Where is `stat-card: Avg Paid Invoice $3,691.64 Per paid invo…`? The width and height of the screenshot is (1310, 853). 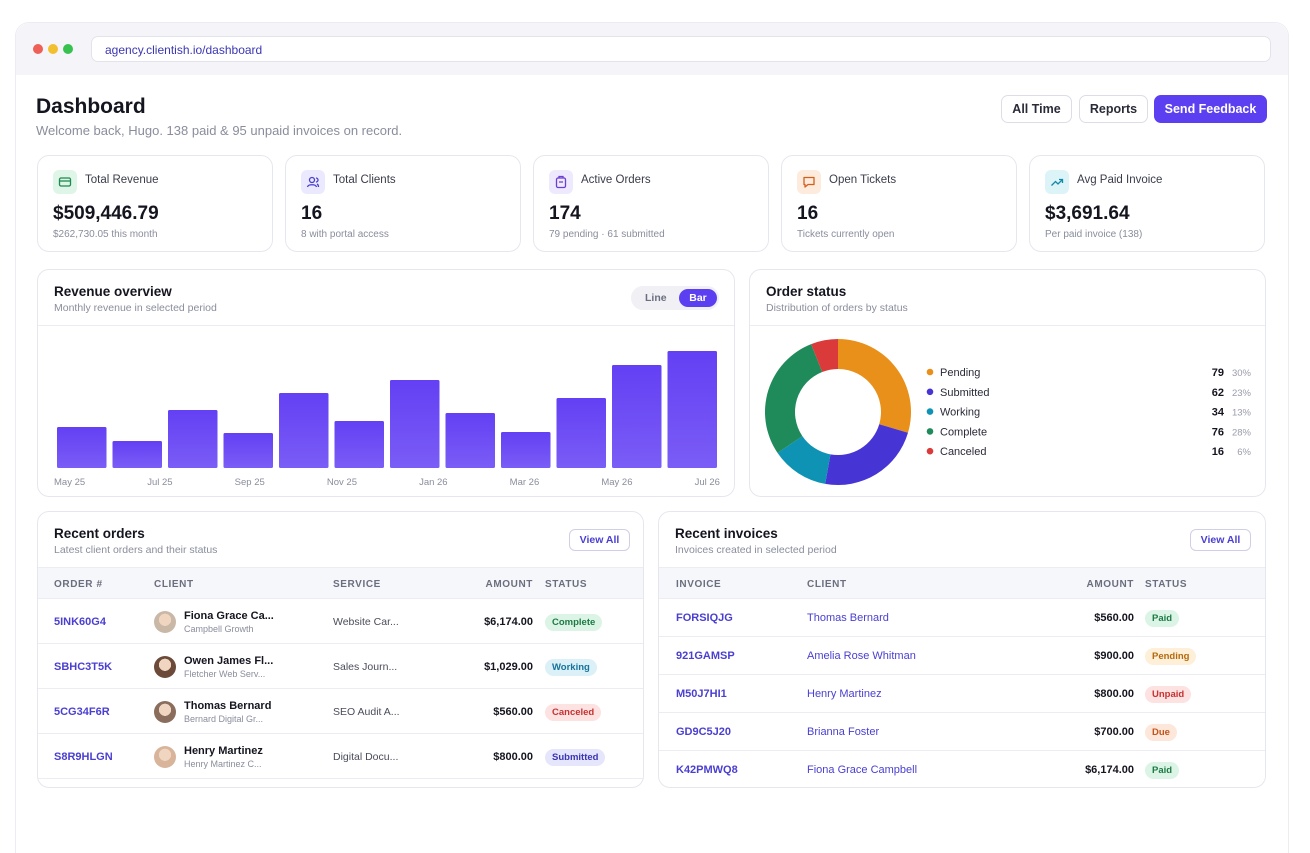
stat-card: Avg Paid Invoice $3,691.64 Per paid invo… is located at coordinates (1147, 203).